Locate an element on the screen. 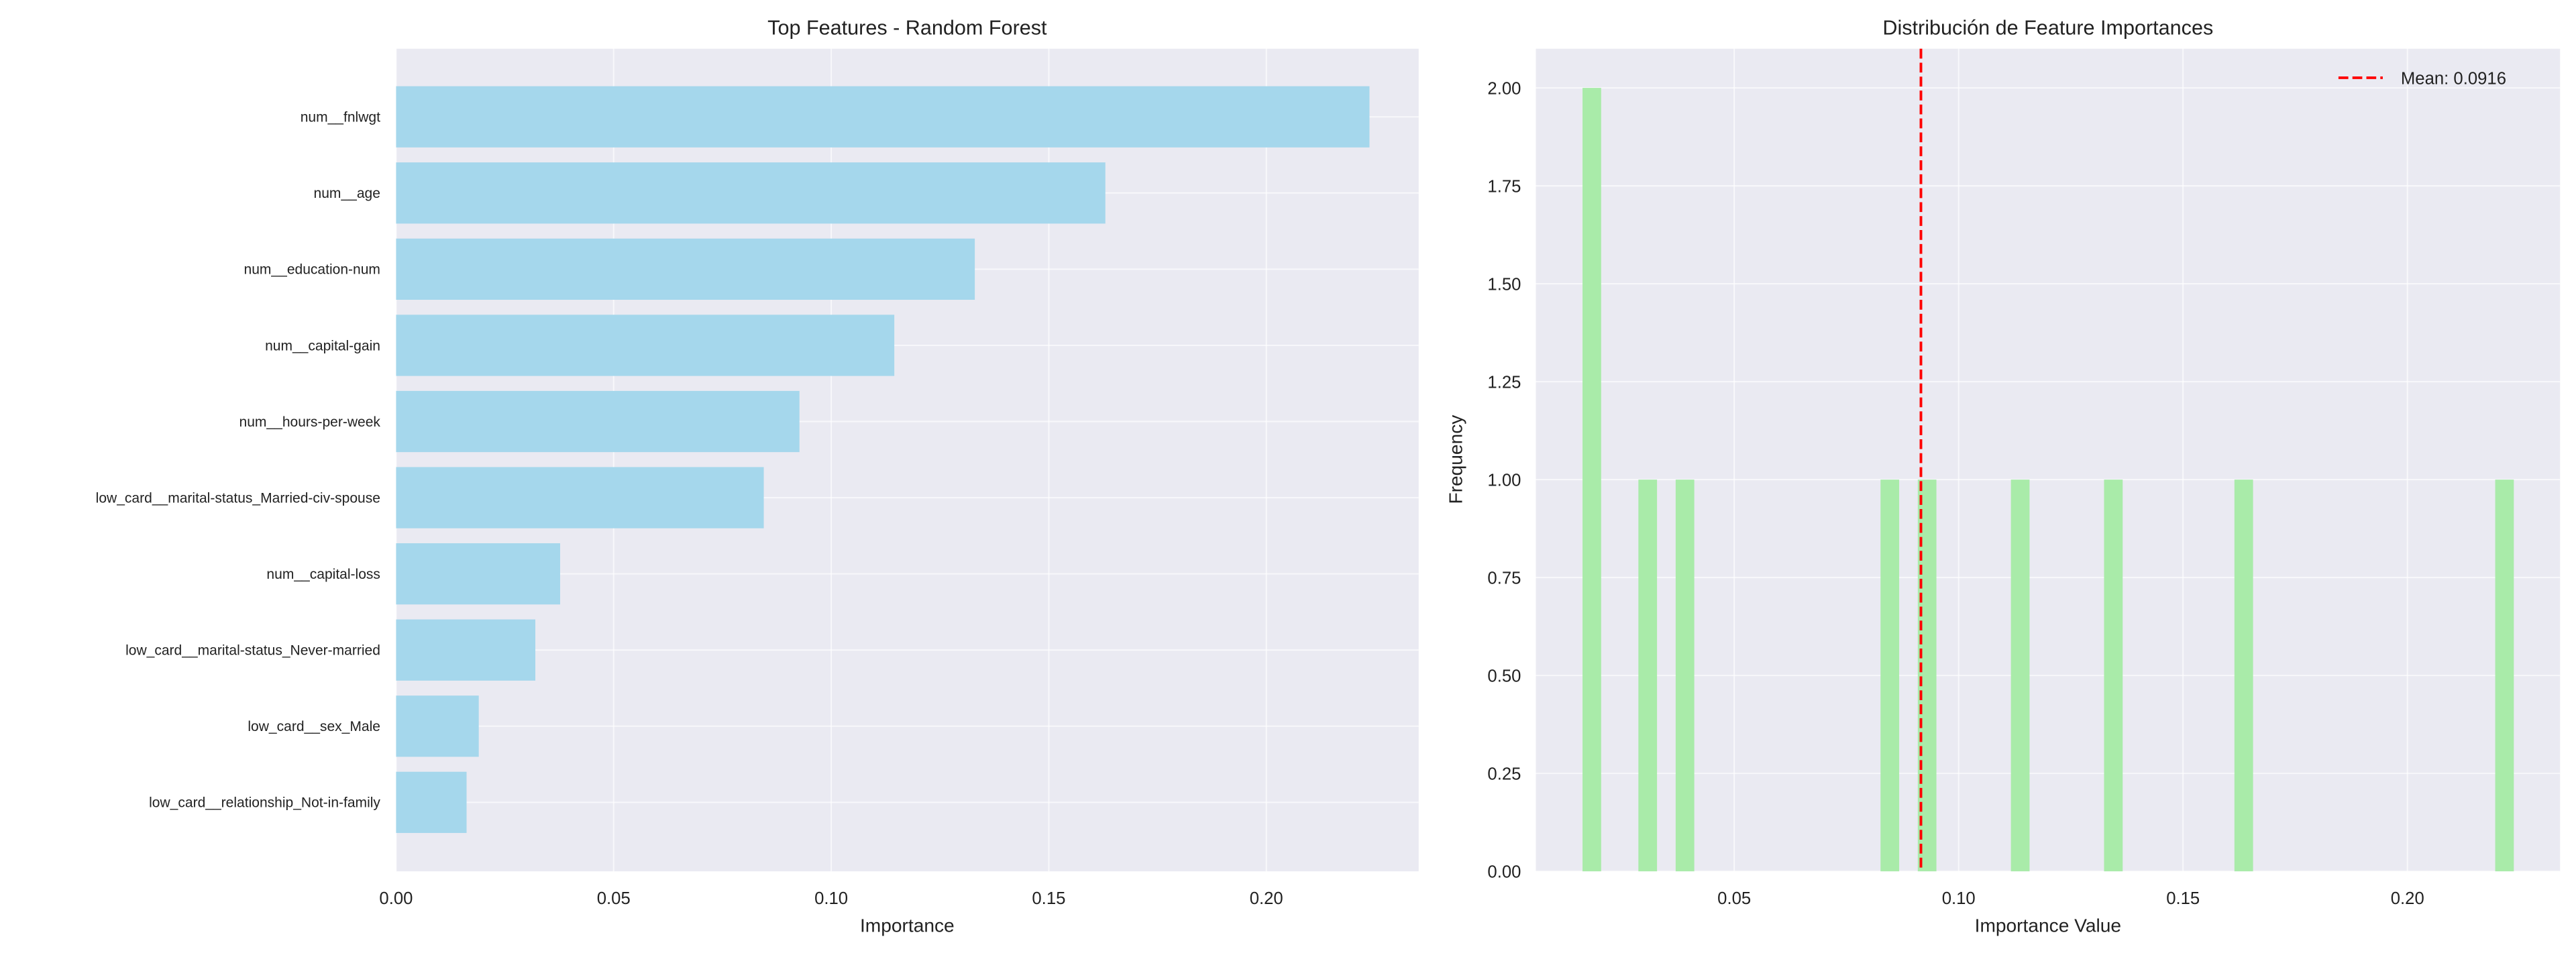 This screenshot has height=955, width=2576. y-tick-label: 0.50 is located at coordinates (1504, 676).